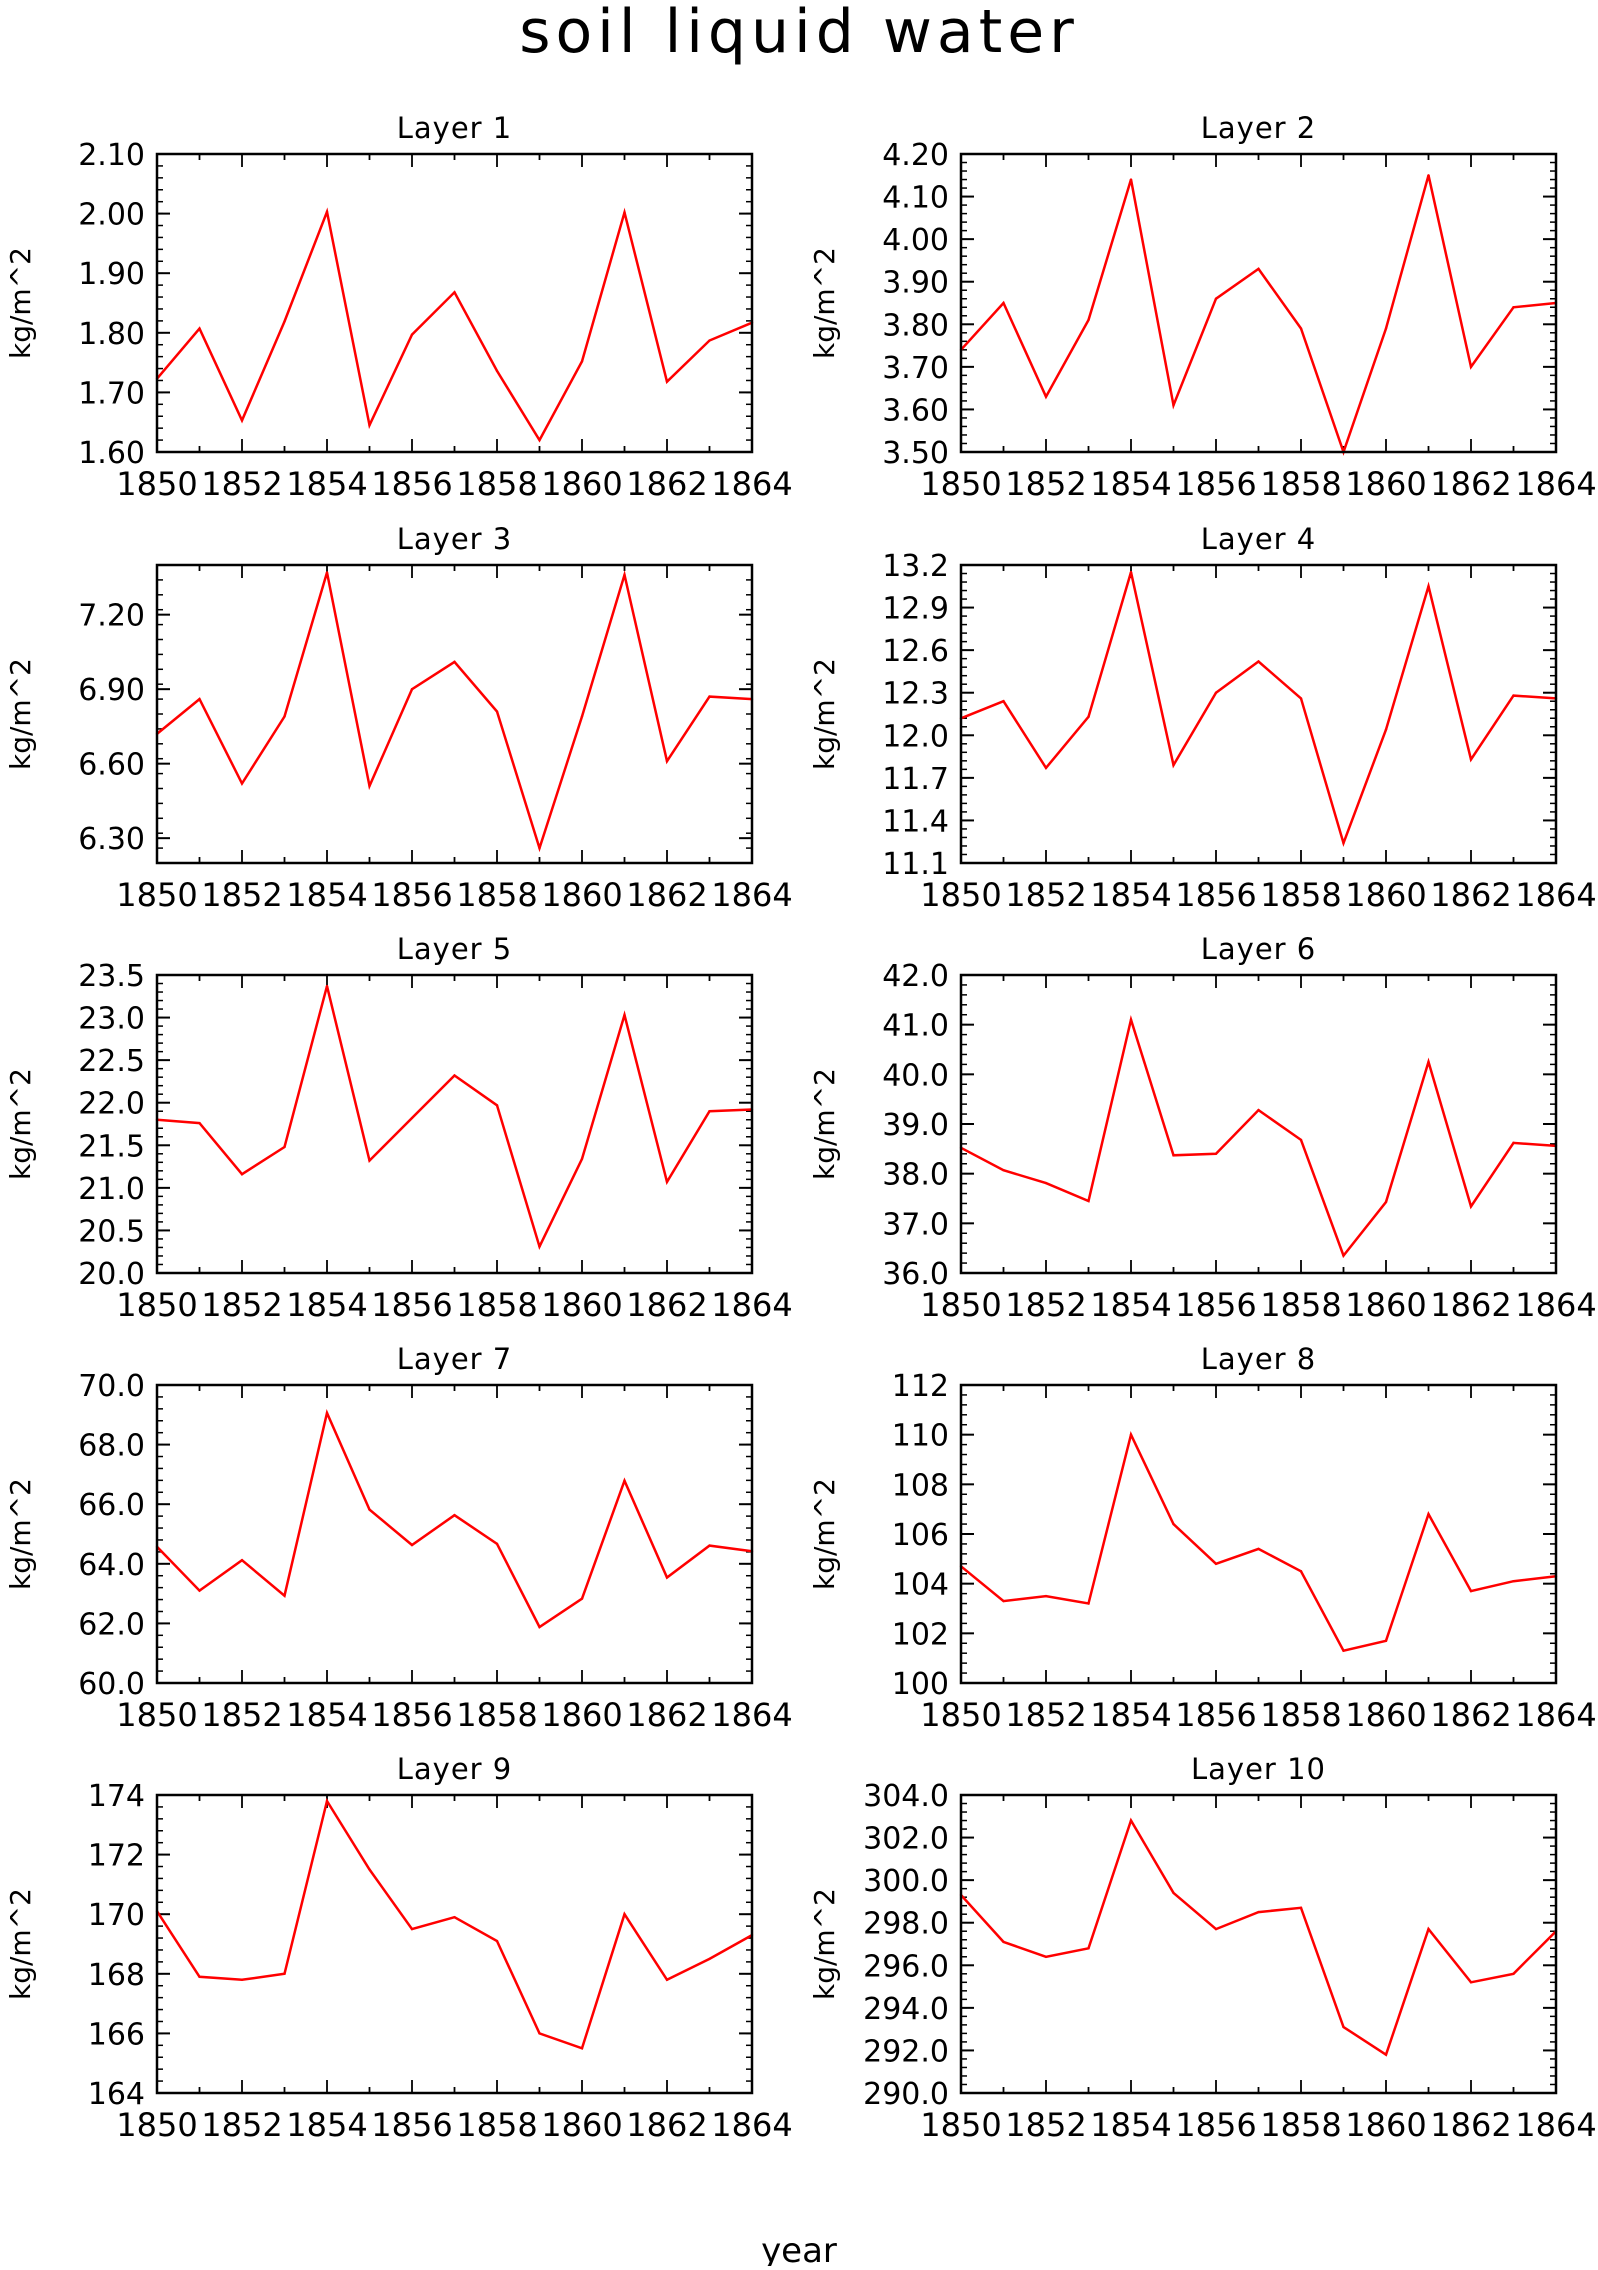 This screenshot has height=2270, width=1598. What do you see at coordinates (906, 1839) in the screenshot?
I see `y-tick-label: 302.0` at bounding box center [906, 1839].